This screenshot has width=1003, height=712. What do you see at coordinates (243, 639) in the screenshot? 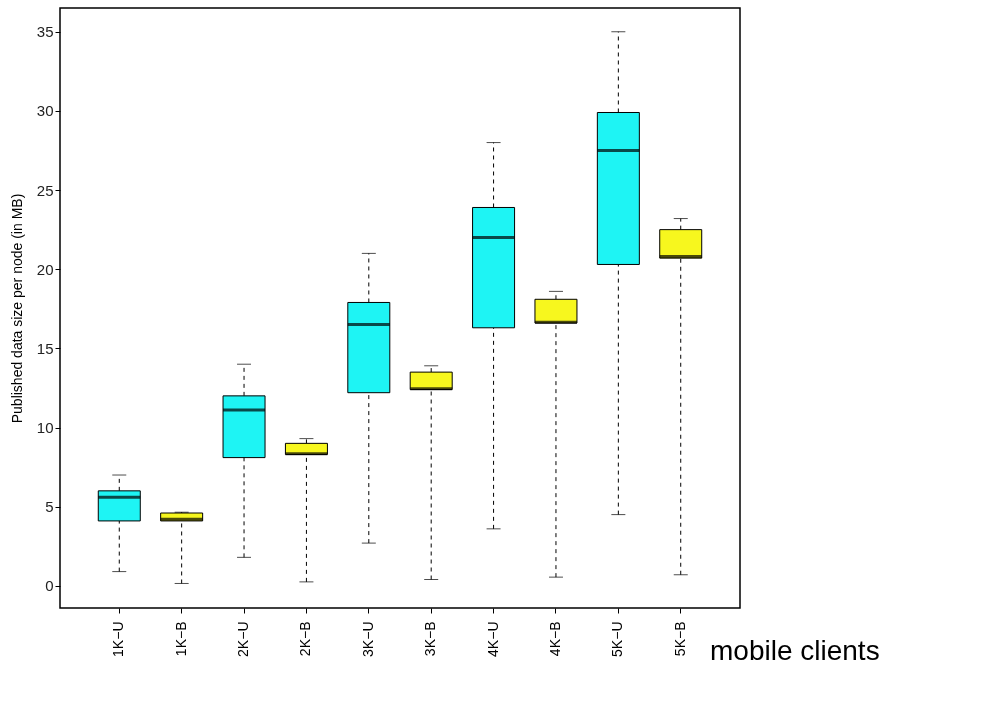
I see `x-tick-label: 2K−U` at bounding box center [243, 639].